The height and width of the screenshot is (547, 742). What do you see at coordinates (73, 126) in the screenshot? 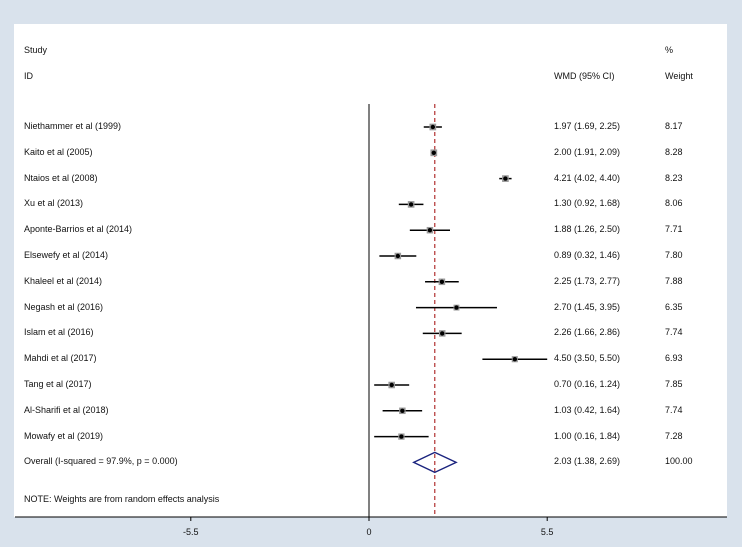
I see `study-label: Niethammer et al (1999)` at bounding box center [73, 126].